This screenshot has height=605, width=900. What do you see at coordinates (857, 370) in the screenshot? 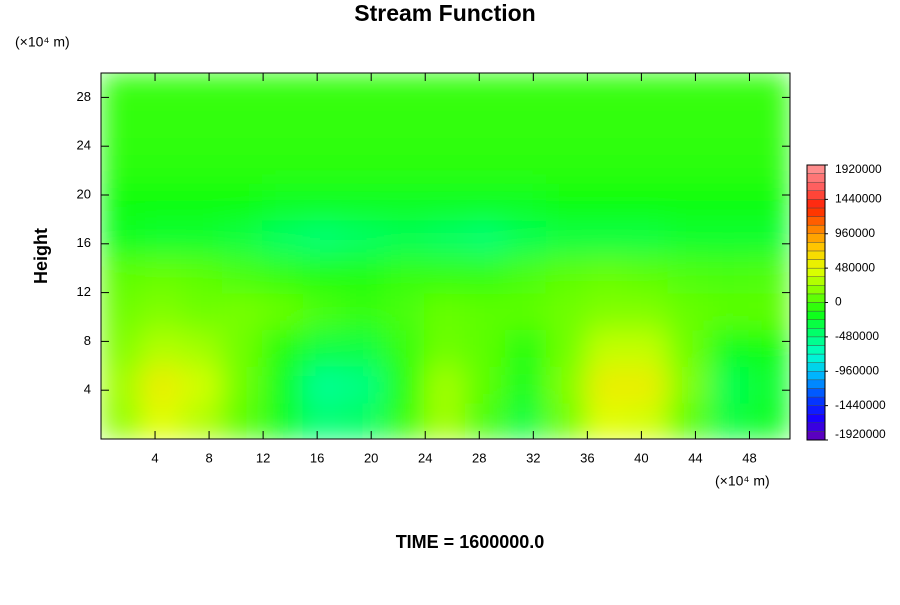
I see `colorbar-tick-label: -960000` at bounding box center [857, 370].